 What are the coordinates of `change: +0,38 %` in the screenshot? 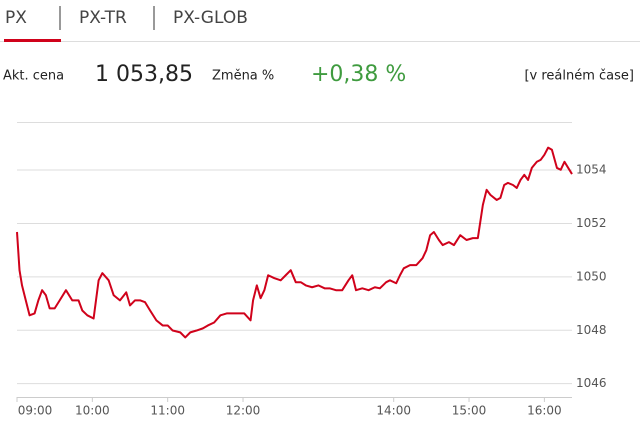 It's located at (358, 74).